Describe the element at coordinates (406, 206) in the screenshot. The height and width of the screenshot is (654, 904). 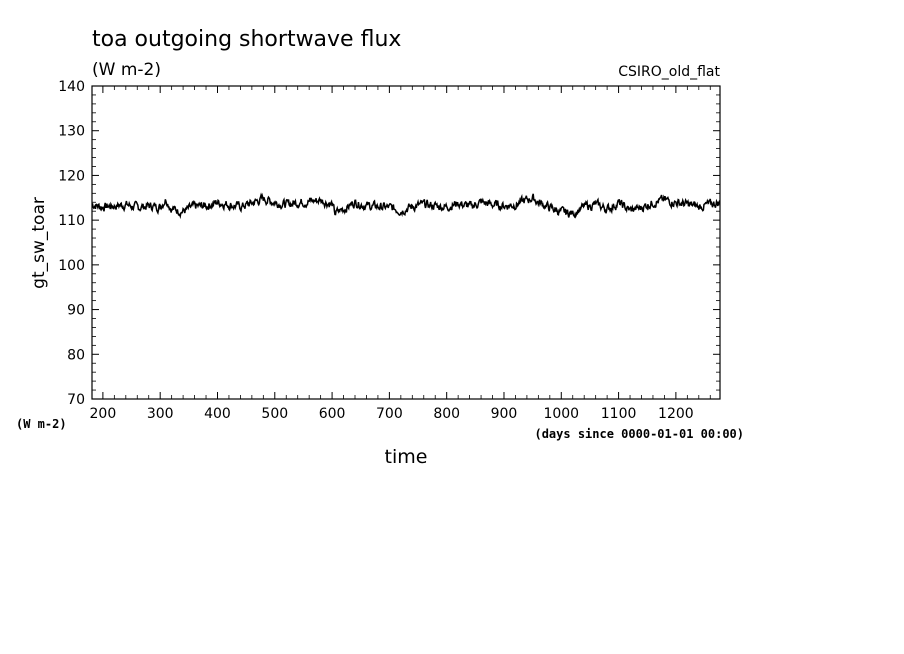
I see `series-line-gt-sw-toar` at that location.